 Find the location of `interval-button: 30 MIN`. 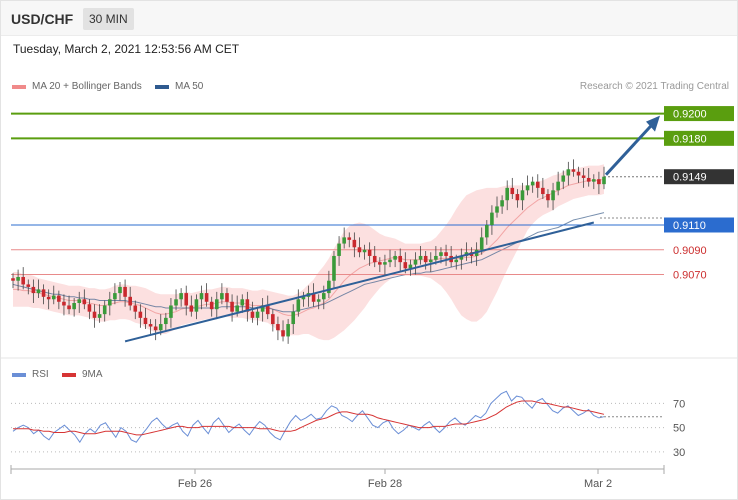

interval-button: 30 MIN is located at coordinates (108, 19).